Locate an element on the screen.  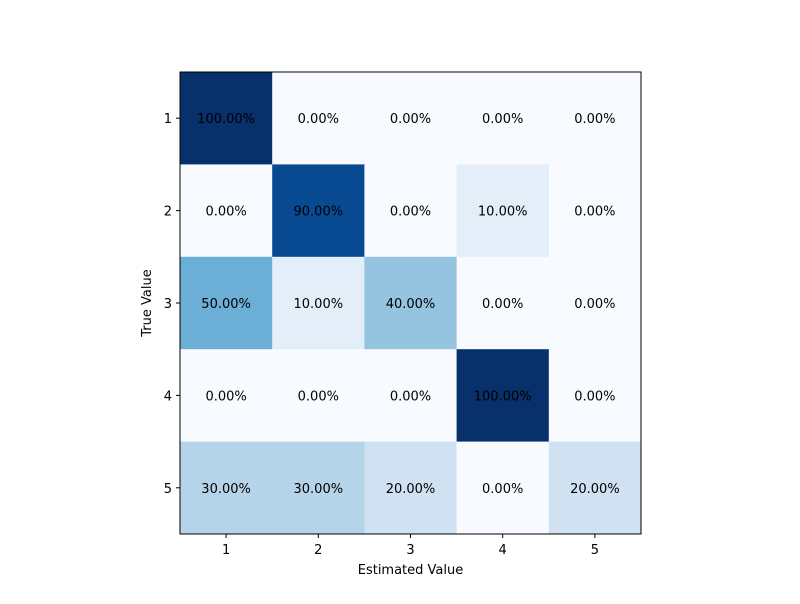
x-tick-label-3: 3 is located at coordinates (410, 550).